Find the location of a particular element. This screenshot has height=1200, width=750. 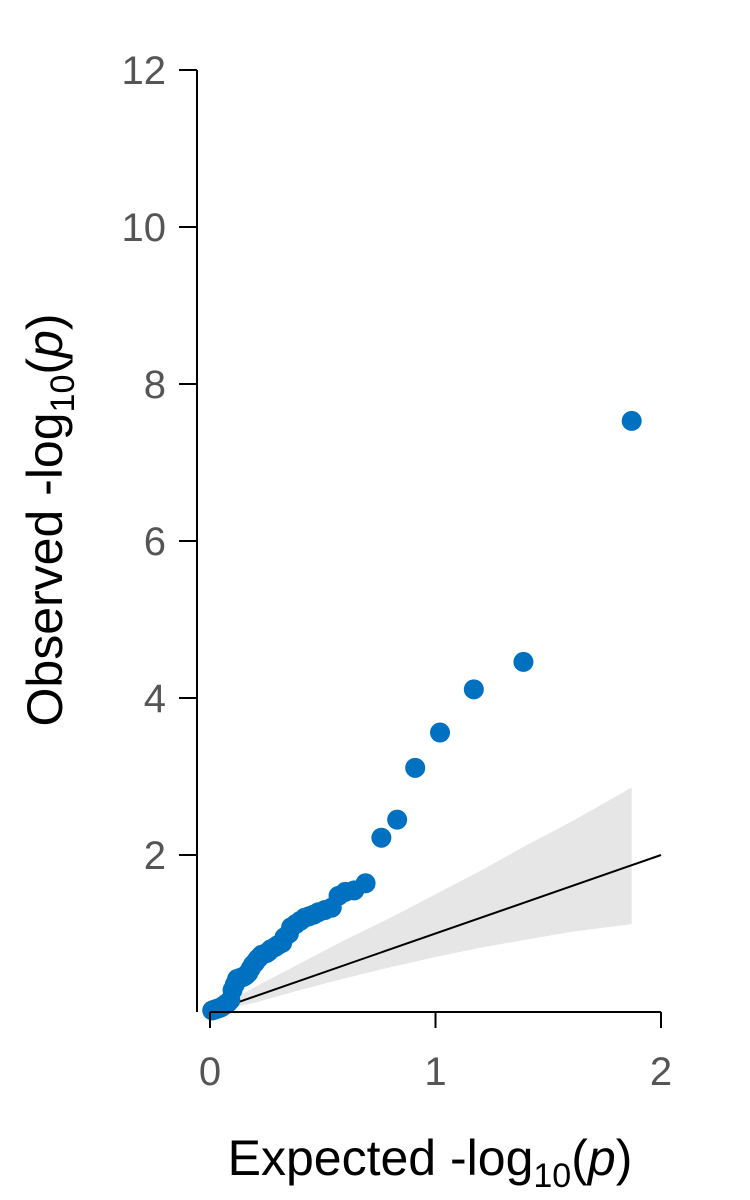

y-axis-title: Observed -log10(p) is located at coordinates (49, 520).